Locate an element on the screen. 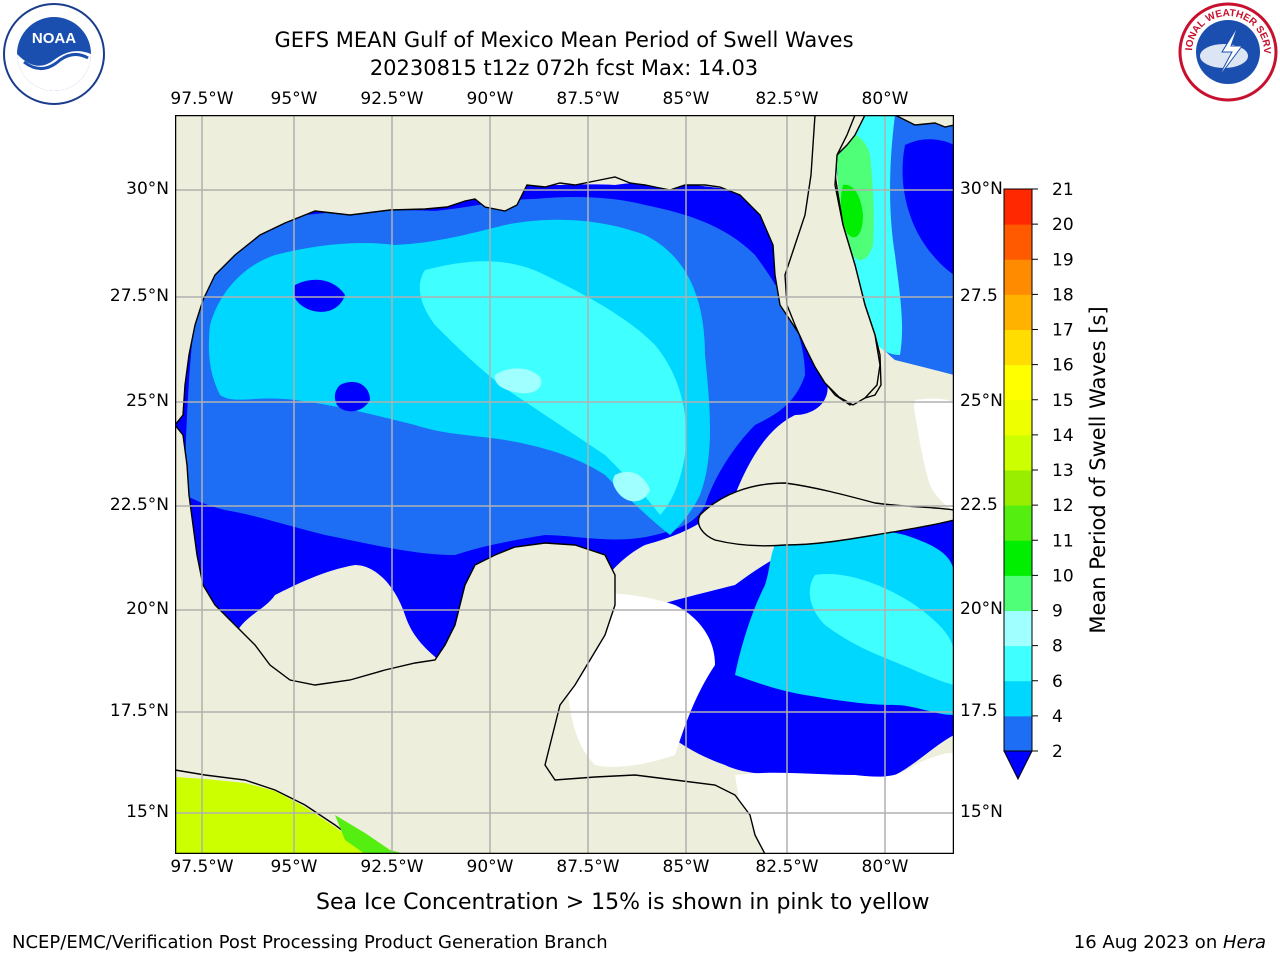 Image resolution: width=1280 pixels, height=960 pixels. colorbar-under-arrow is located at coordinates (1018, 765).